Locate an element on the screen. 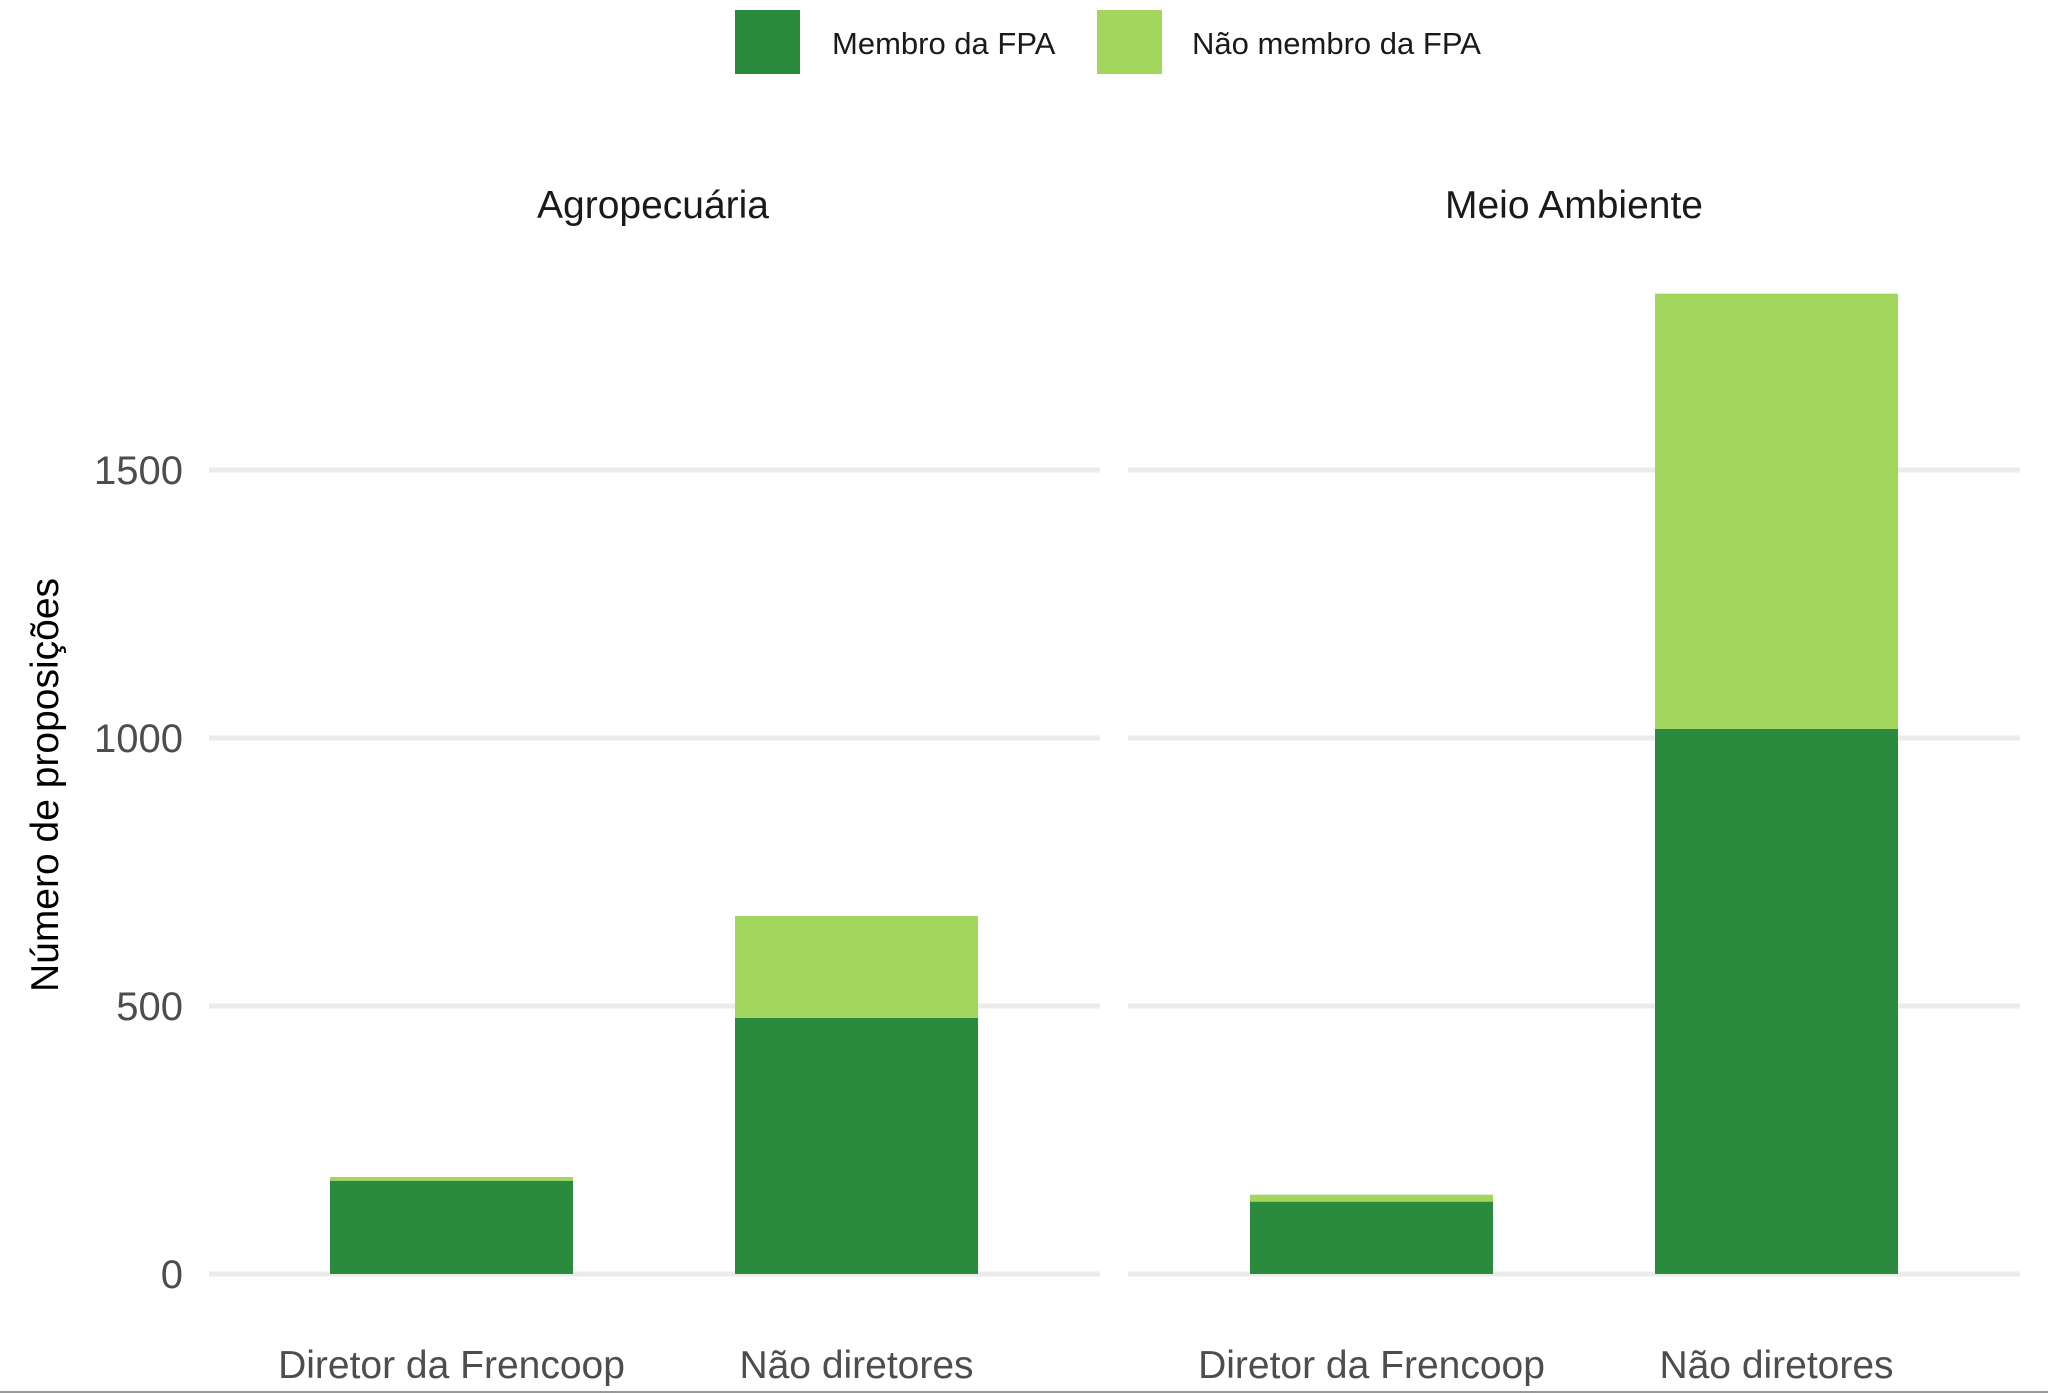 The width and height of the screenshot is (2048, 1393). legend: Membro da FPA Não membro da FPA is located at coordinates (1108, 42).